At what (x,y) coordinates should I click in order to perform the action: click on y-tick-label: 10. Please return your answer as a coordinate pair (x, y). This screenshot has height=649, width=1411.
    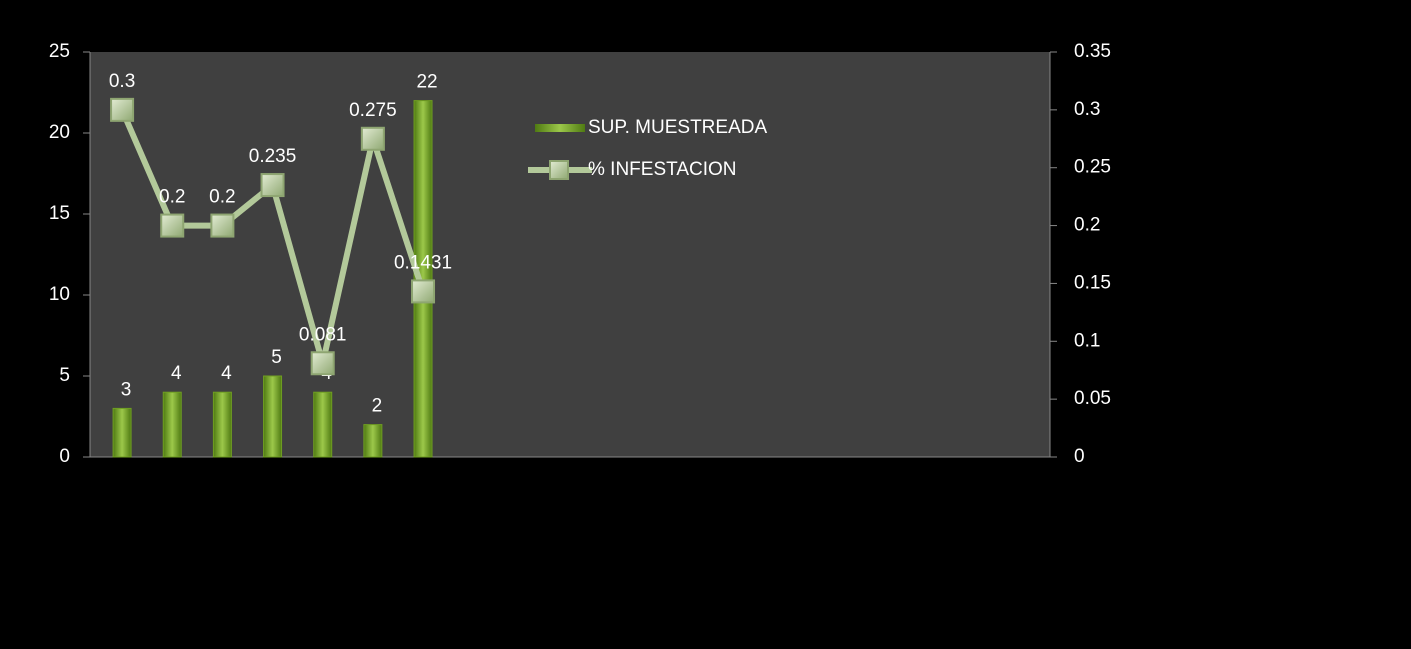
    Looking at the image, I should click on (59, 294).